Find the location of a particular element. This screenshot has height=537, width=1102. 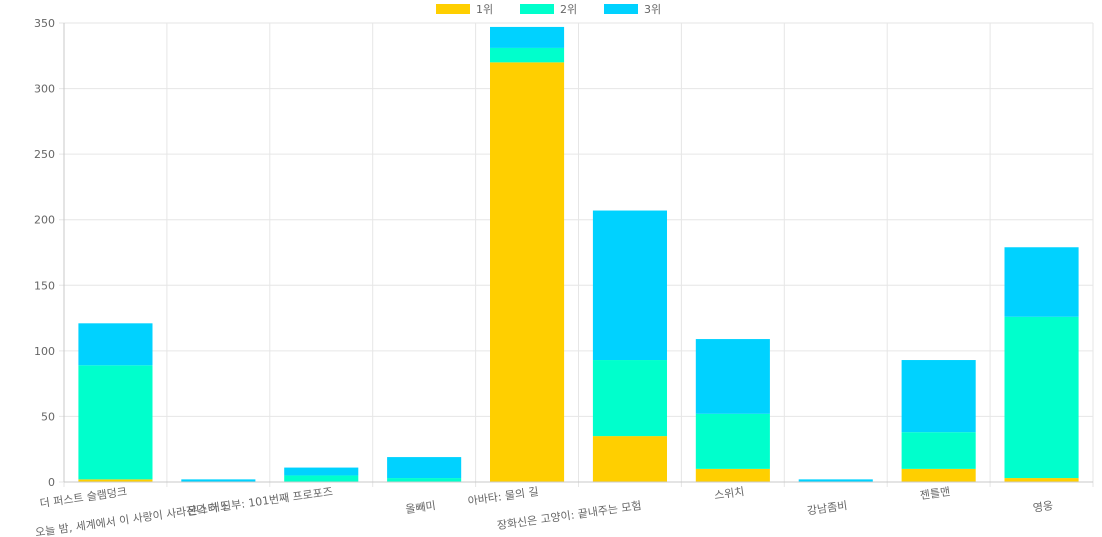

x-tick-label: 올빼미 is located at coordinates (421, 507).